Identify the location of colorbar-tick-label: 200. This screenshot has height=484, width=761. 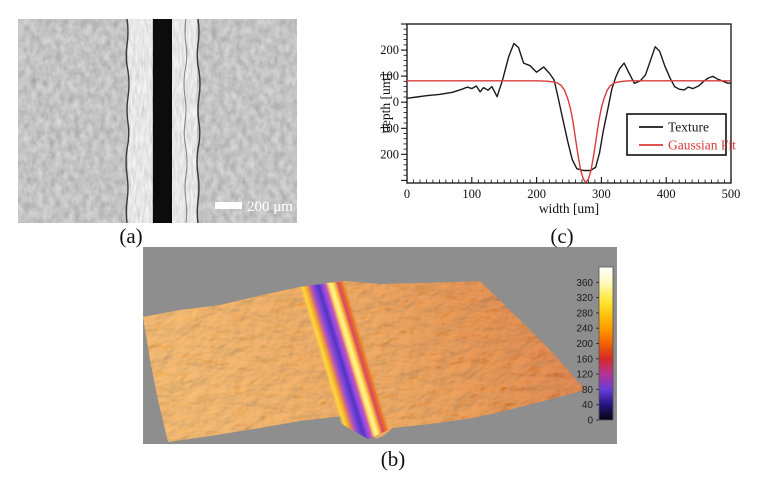
(584, 344).